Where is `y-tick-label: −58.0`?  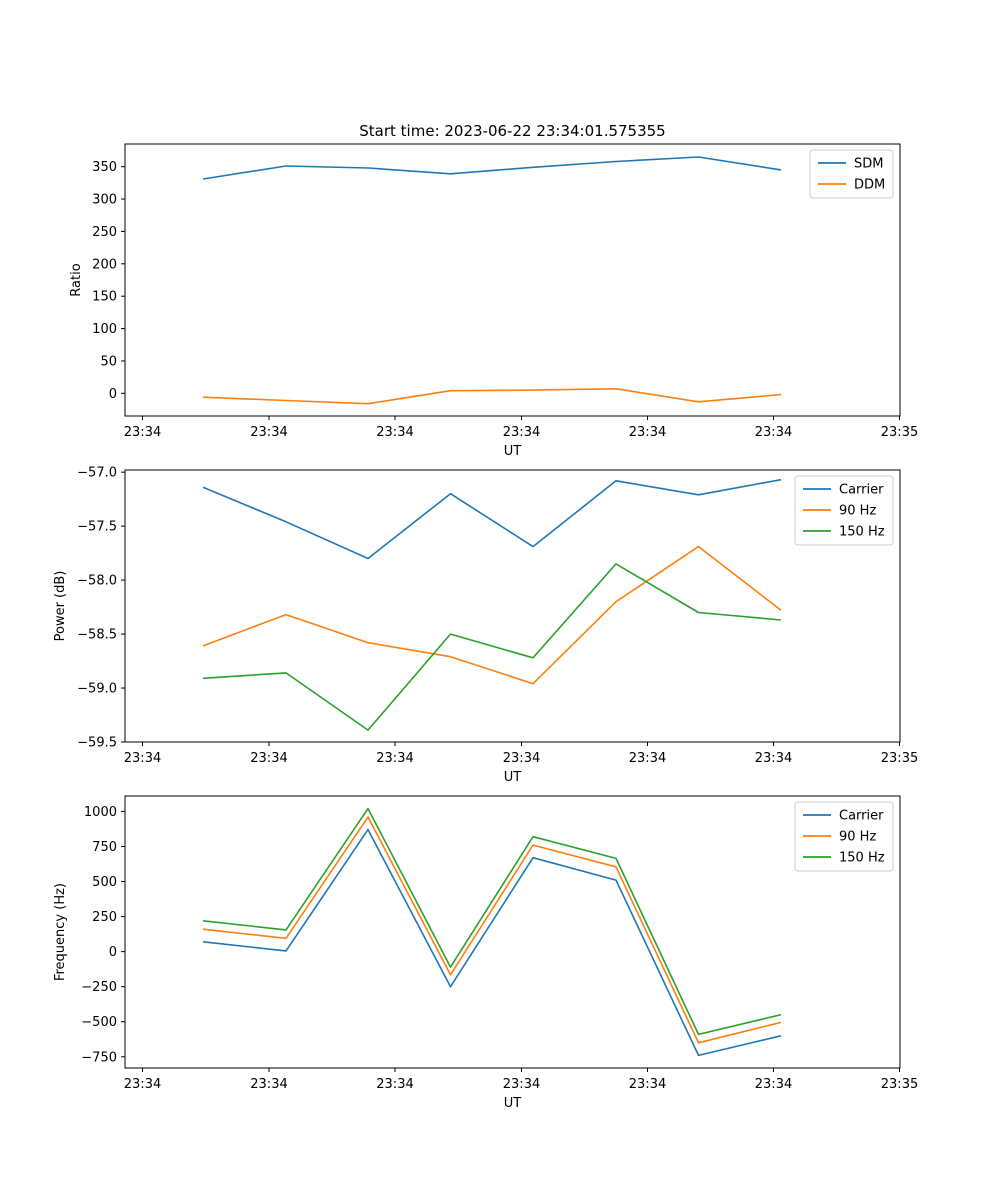 y-tick-label: −58.0 is located at coordinates (97, 581).